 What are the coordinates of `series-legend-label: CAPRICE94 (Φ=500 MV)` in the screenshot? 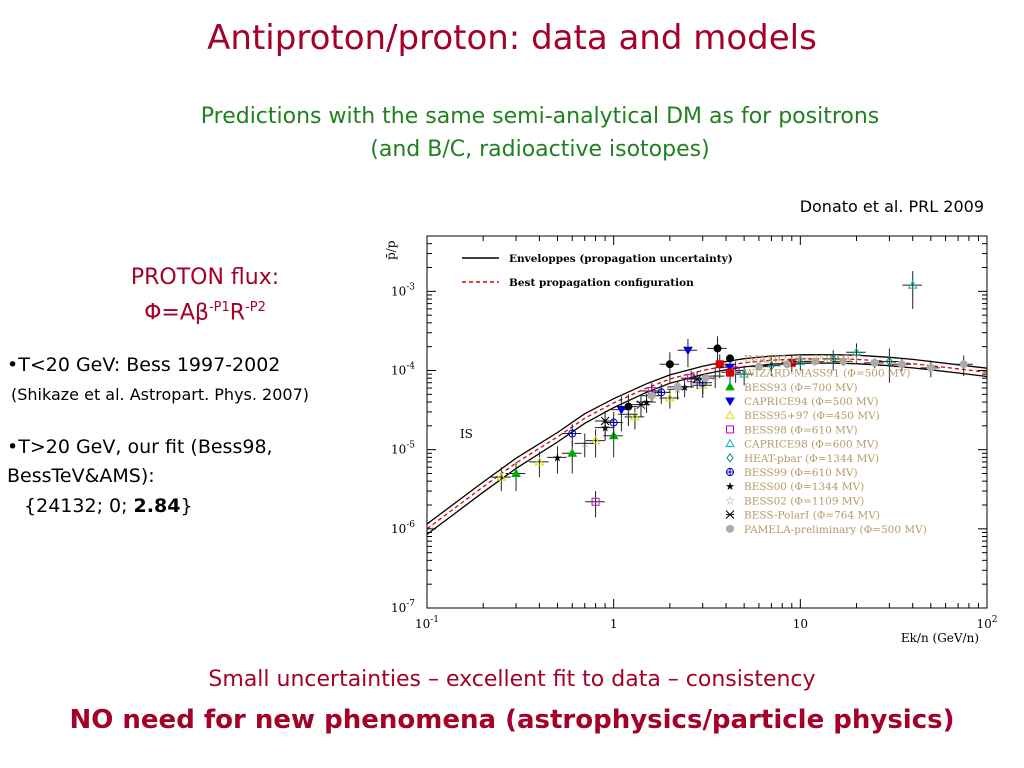 It's located at (811, 402).